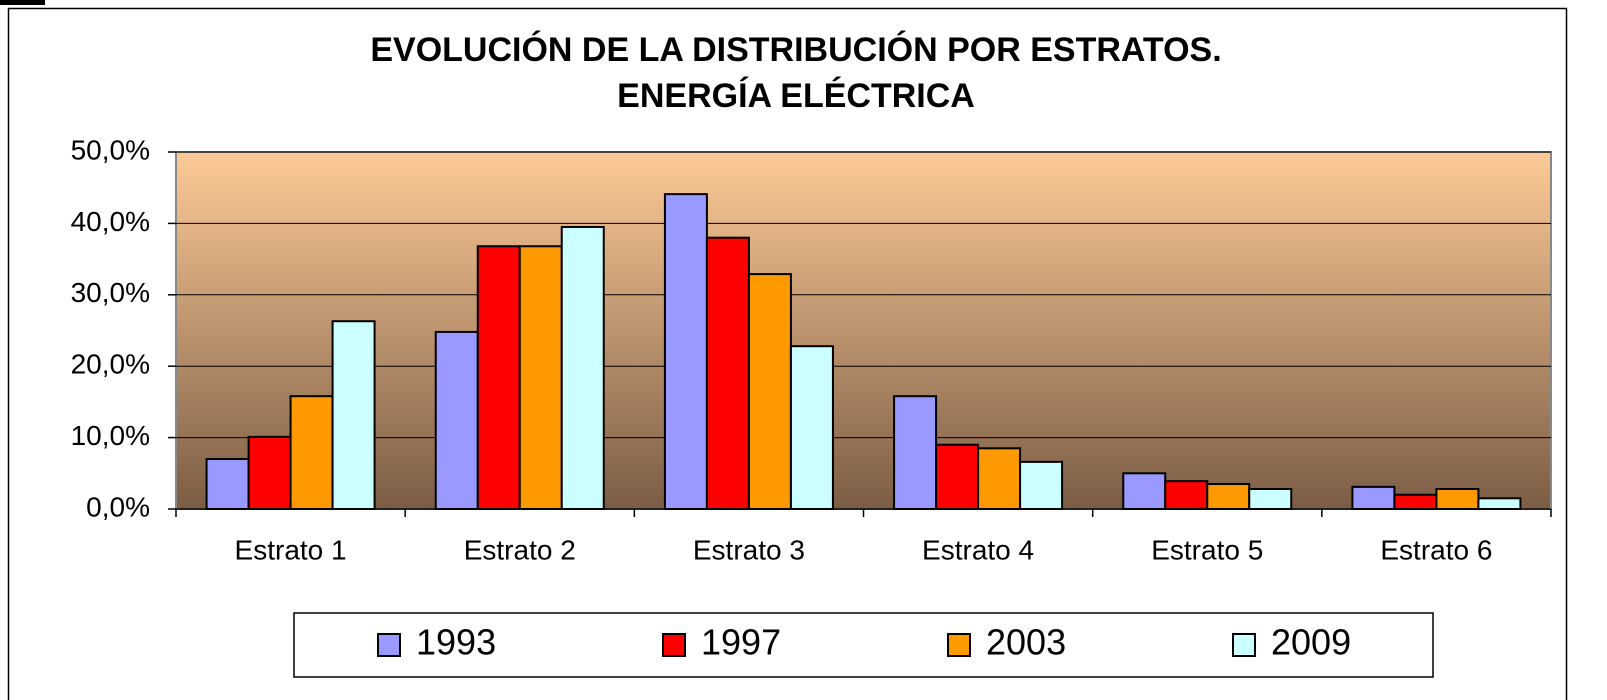 The height and width of the screenshot is (700, 1607). I want to click on chart-title: ENERGÍA ELÉCTRICA, so click(796, 96).